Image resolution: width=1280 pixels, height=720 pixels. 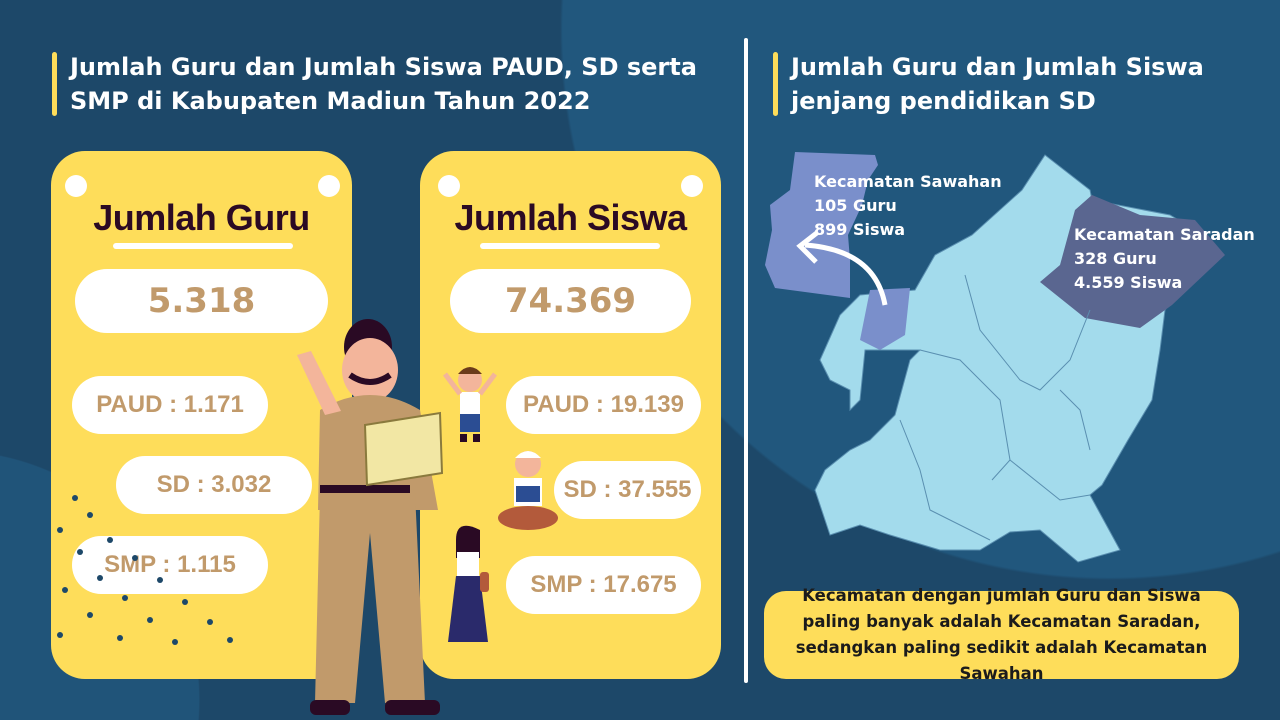 What do you see at coordinates (746, 360) in the screenshot?
I see `divider` at bounding box center [746, 360].